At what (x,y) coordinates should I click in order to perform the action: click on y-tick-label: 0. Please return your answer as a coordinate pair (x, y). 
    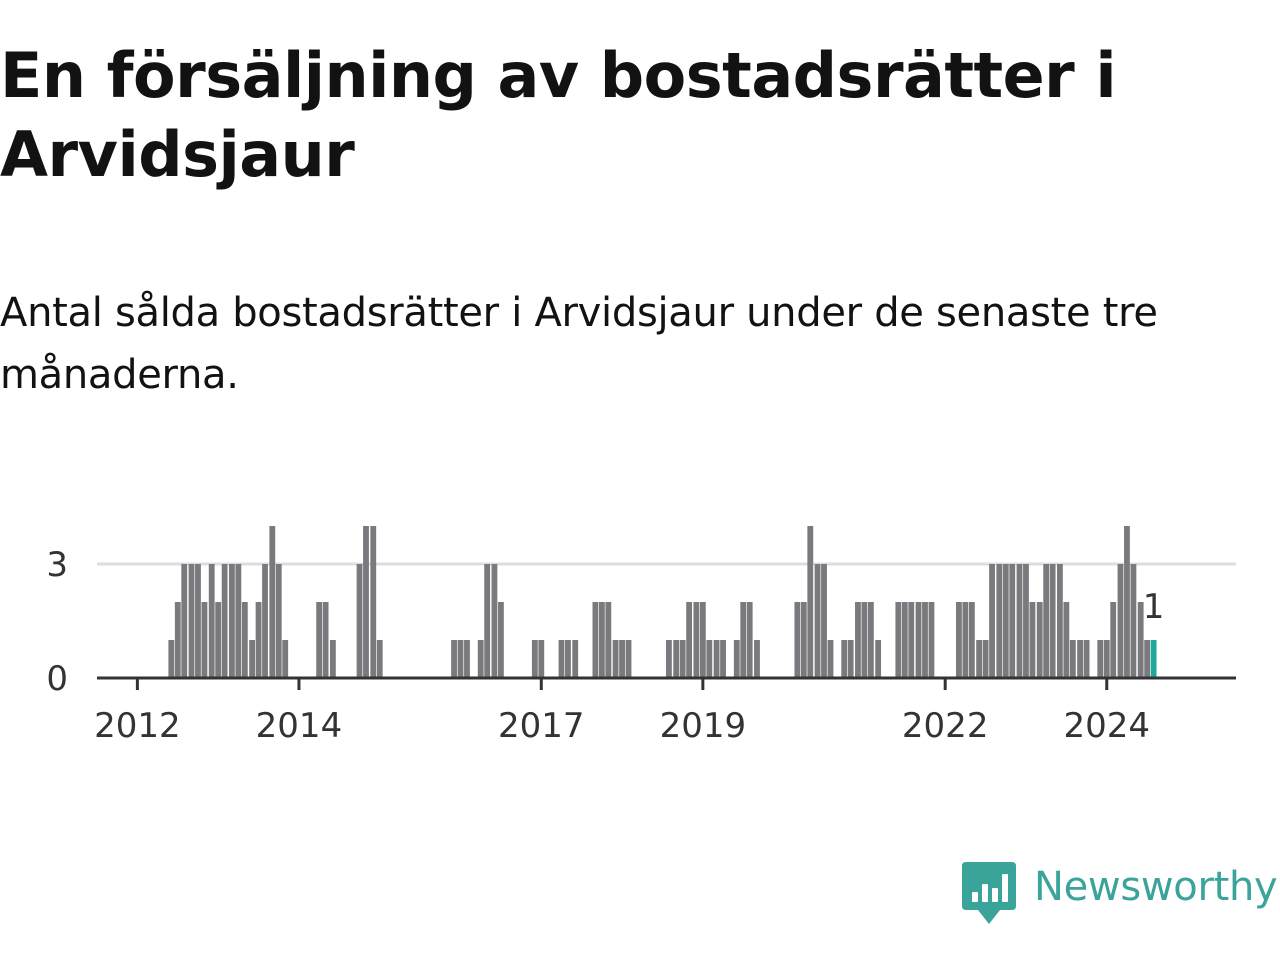
    Looking at the image, I should click on (57, 679).